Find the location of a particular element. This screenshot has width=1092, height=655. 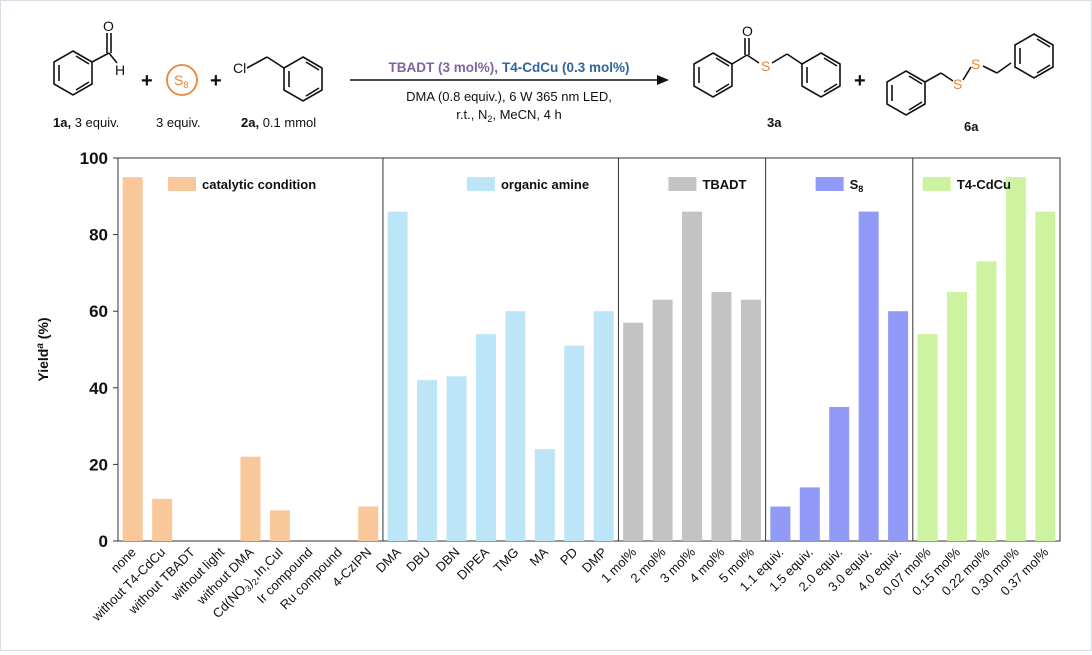

x-tick-label: DMA is located at coordinates (388, 559).